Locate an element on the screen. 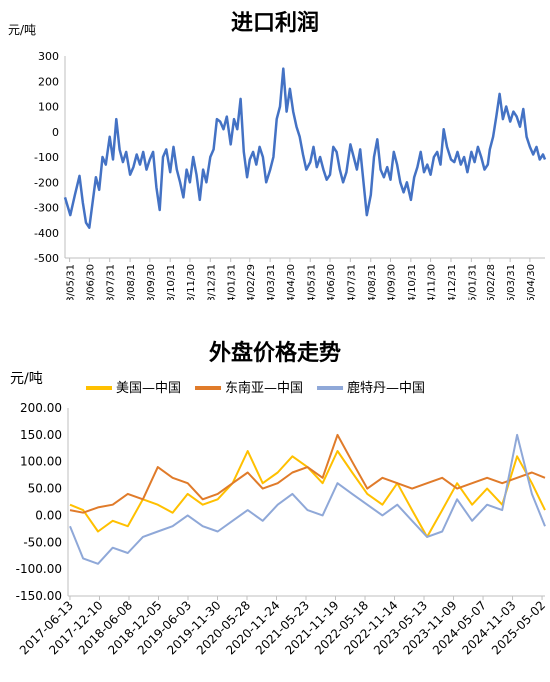  legend-label: 鹿特丹—中国 is located at coordinates (386, 388).